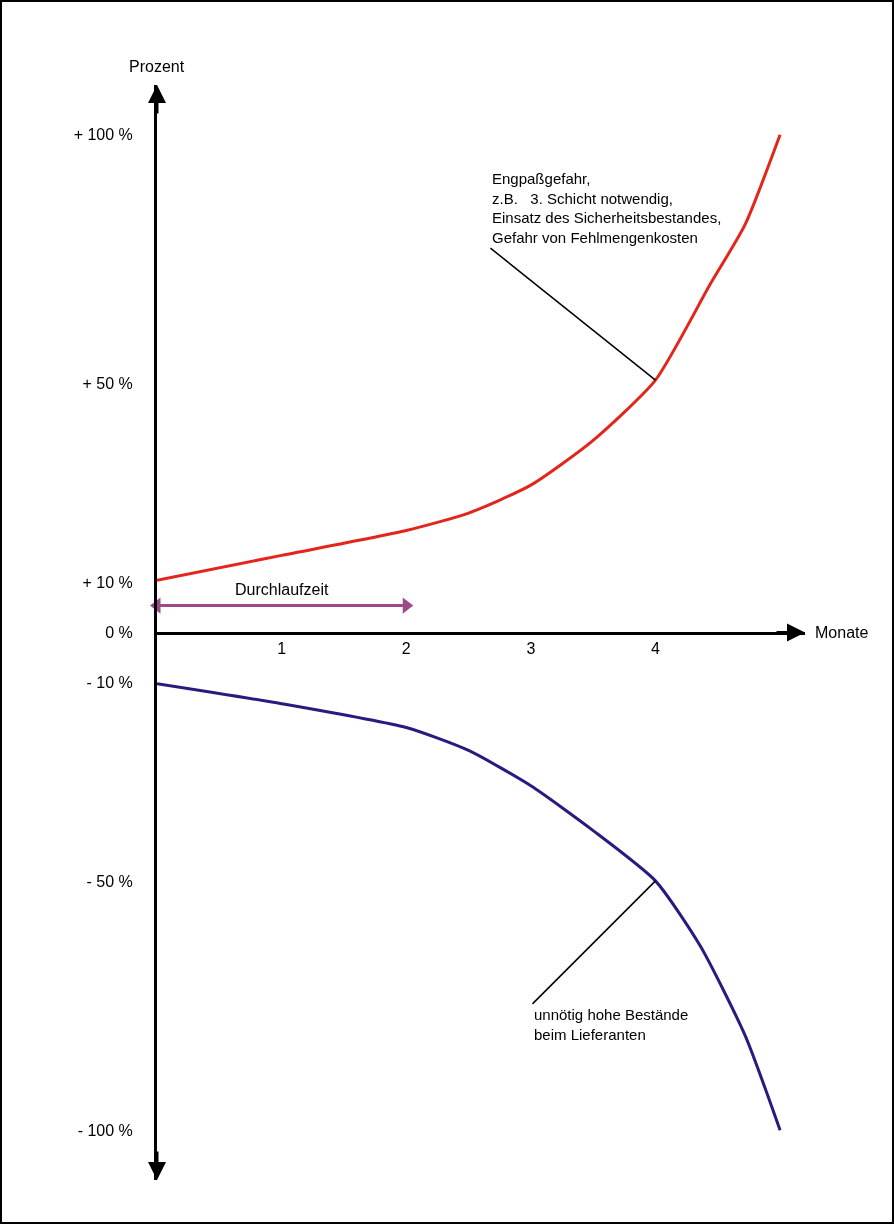 The width and height of the screenshot is (894, 1224). I want to click on x-axis-title: Monate, so click(842, 632).